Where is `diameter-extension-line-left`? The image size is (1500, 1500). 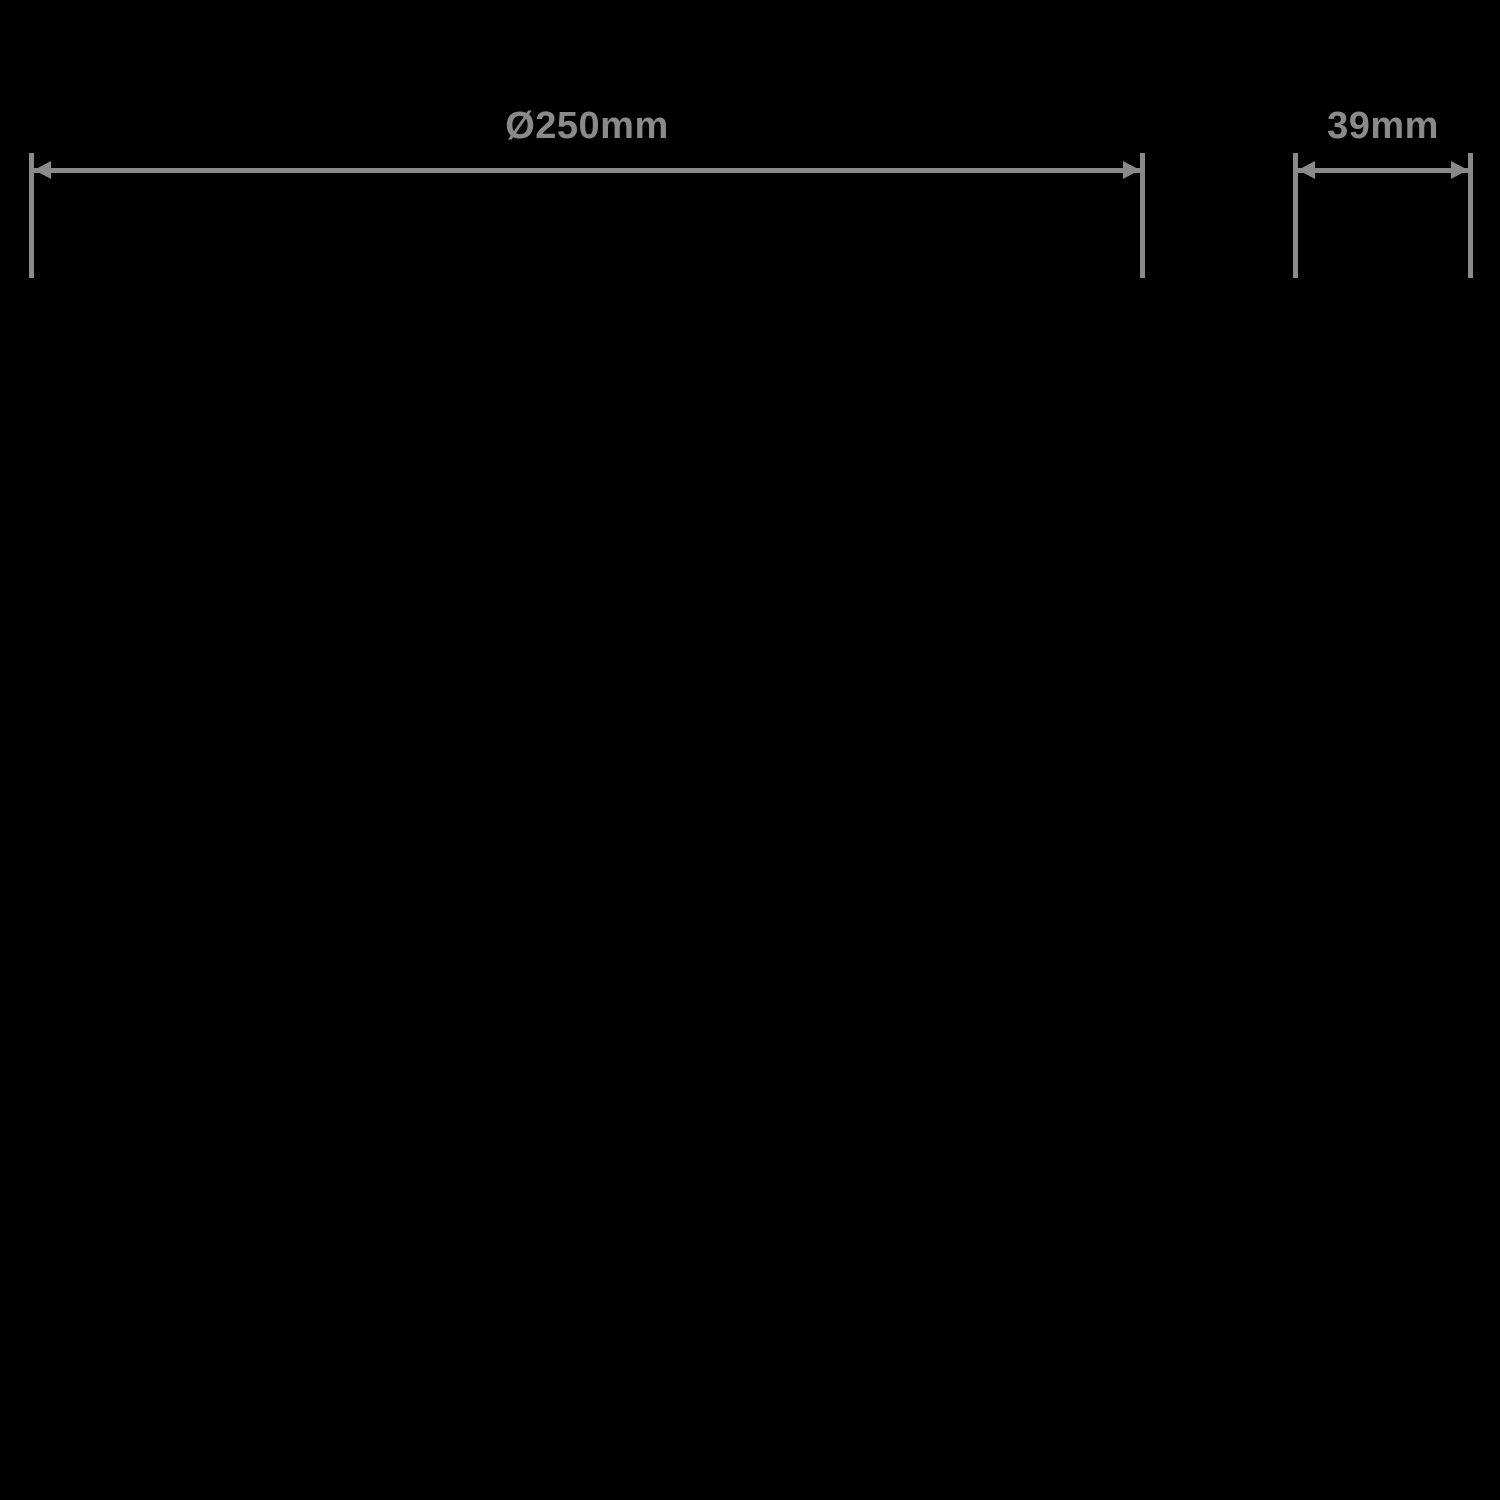 diameter-extension-line-left is located at coordinates (31, 215).